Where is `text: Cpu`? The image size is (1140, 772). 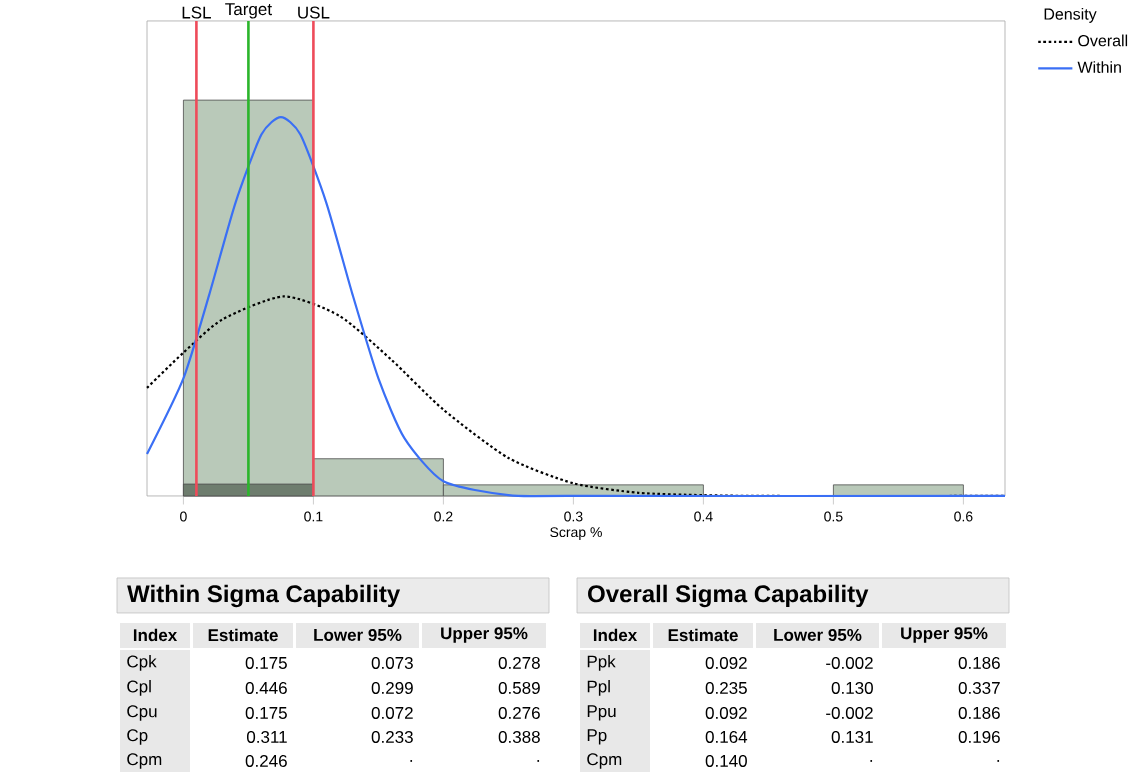
text: Cpu is located at coordinates (142, 713).